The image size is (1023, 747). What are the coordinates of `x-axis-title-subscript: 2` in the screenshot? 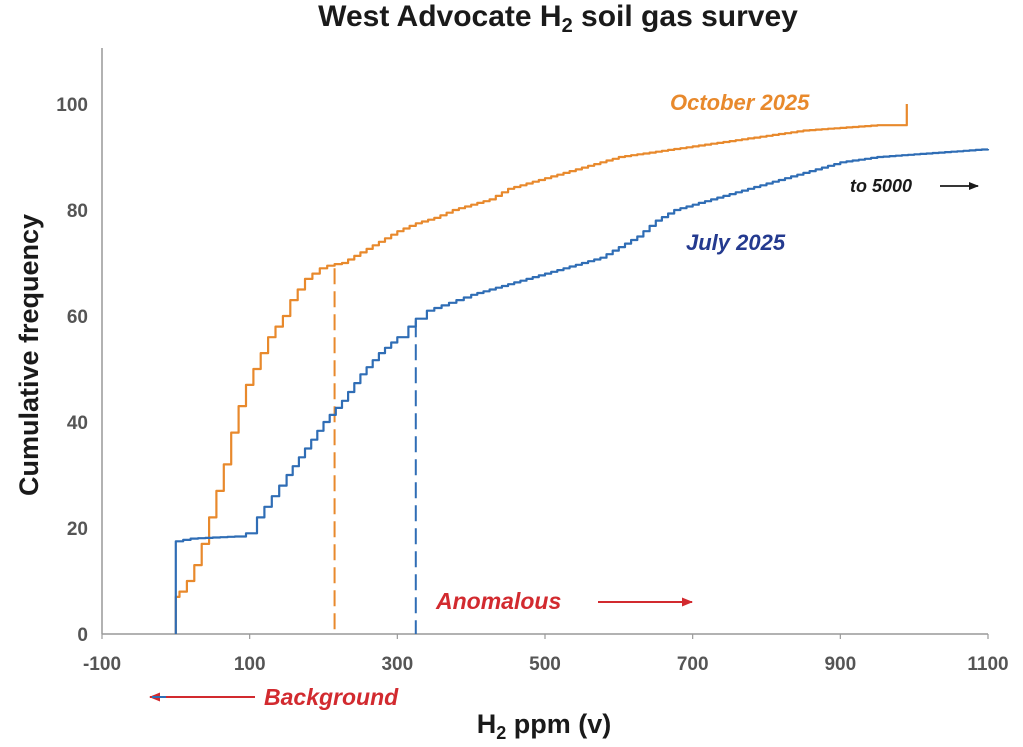 It's located at (501, 732).